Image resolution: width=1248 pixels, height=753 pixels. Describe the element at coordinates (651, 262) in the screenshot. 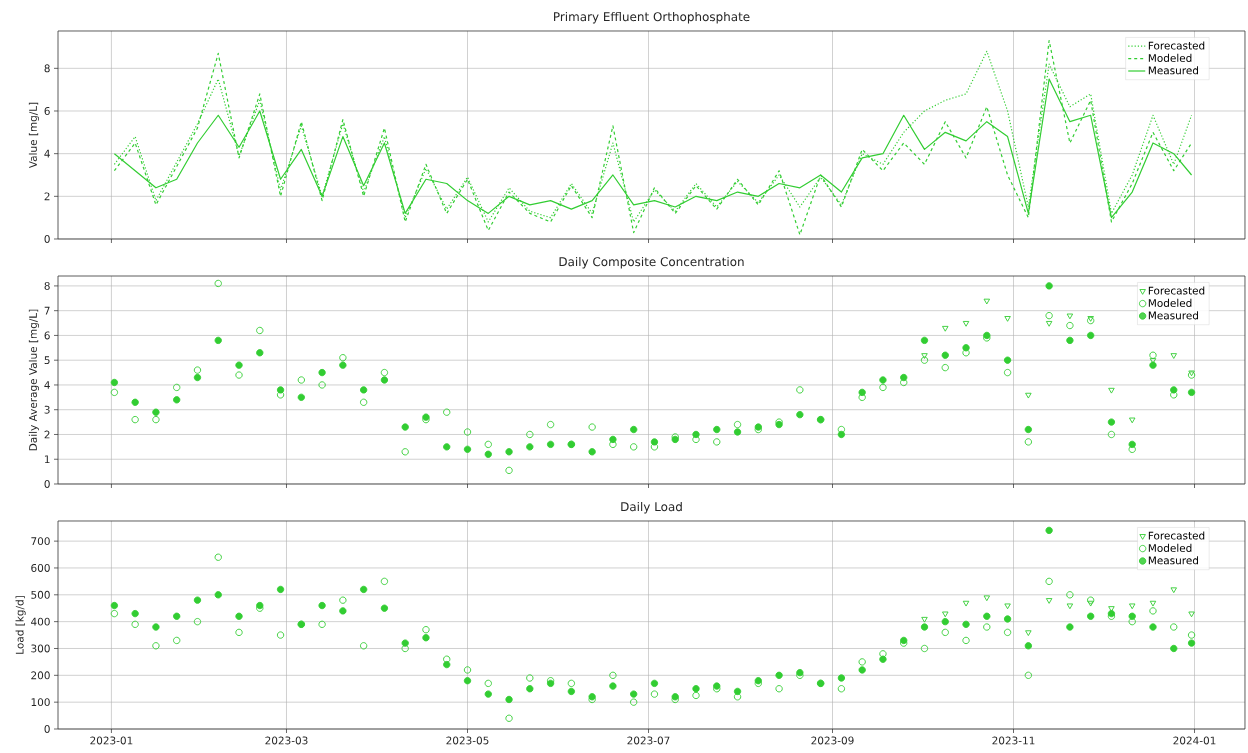

I see `chart-title: Daily Composite Concentration` at that location.